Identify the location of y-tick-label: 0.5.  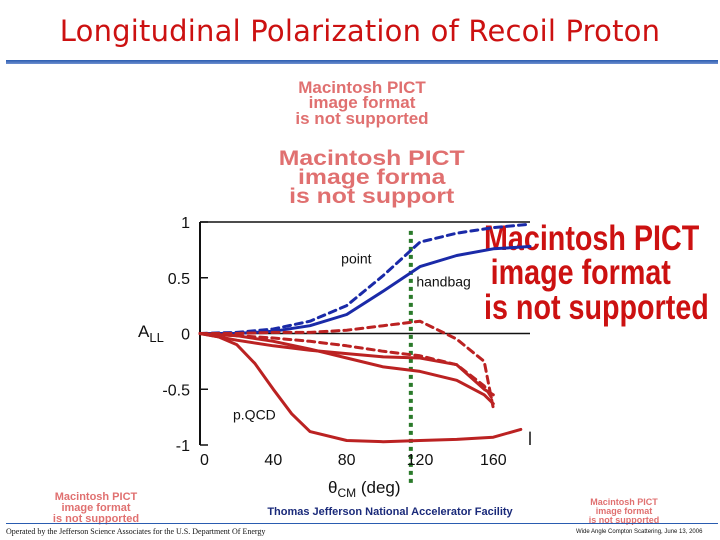
(179, 279).